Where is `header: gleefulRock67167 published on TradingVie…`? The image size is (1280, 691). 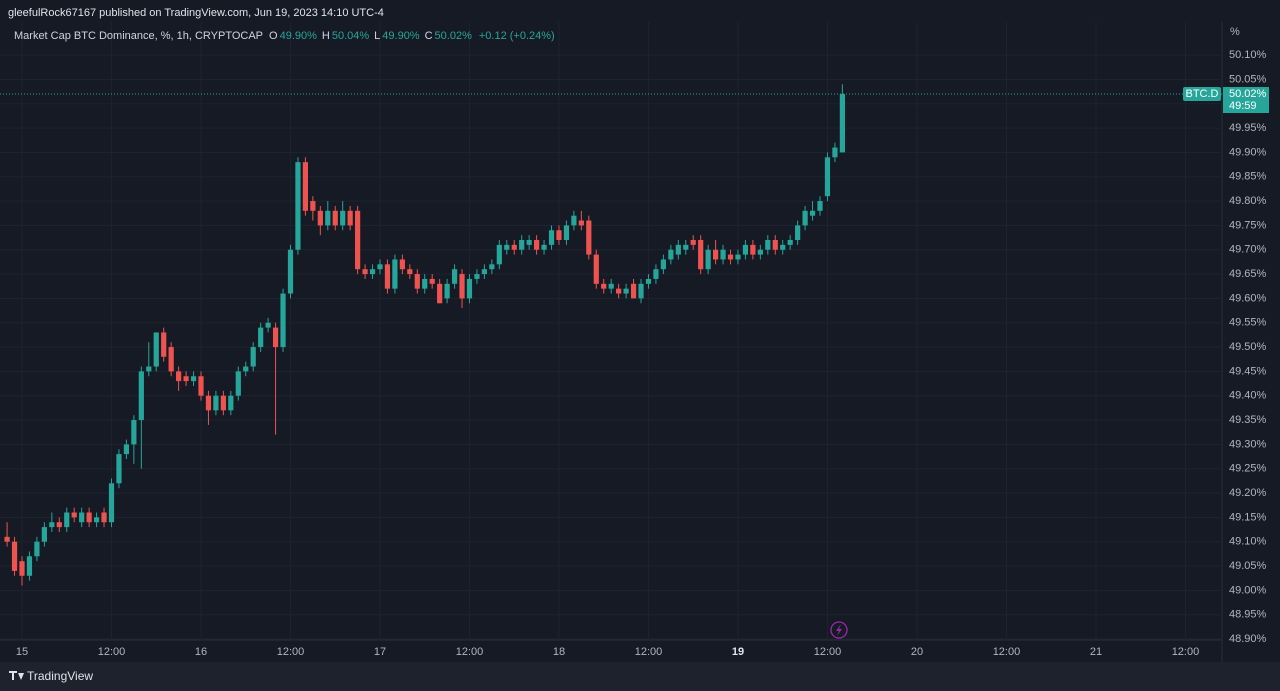 header: gleefulRock67167 published on TradingVie… is located at coordinates (196, 13).